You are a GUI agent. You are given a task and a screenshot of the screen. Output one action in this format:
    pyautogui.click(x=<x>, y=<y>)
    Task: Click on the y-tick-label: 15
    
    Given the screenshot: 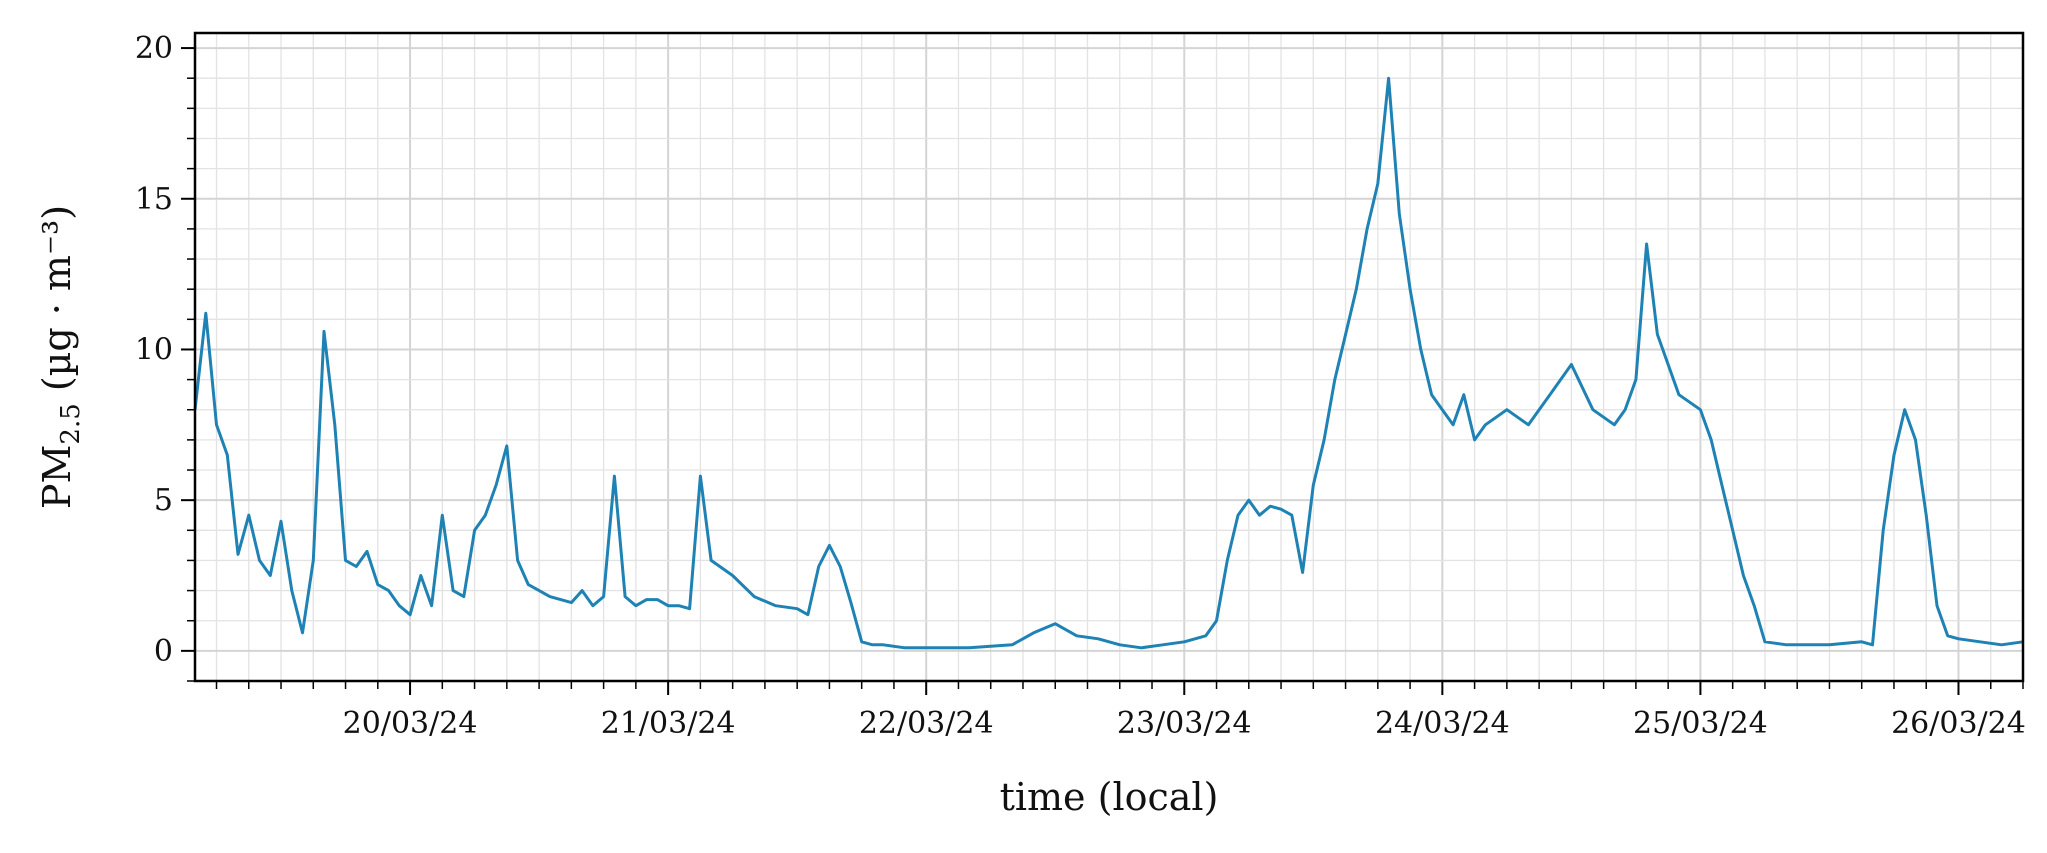 What is the action you would take?
    pyautogui.click(x=154, y=199)
    